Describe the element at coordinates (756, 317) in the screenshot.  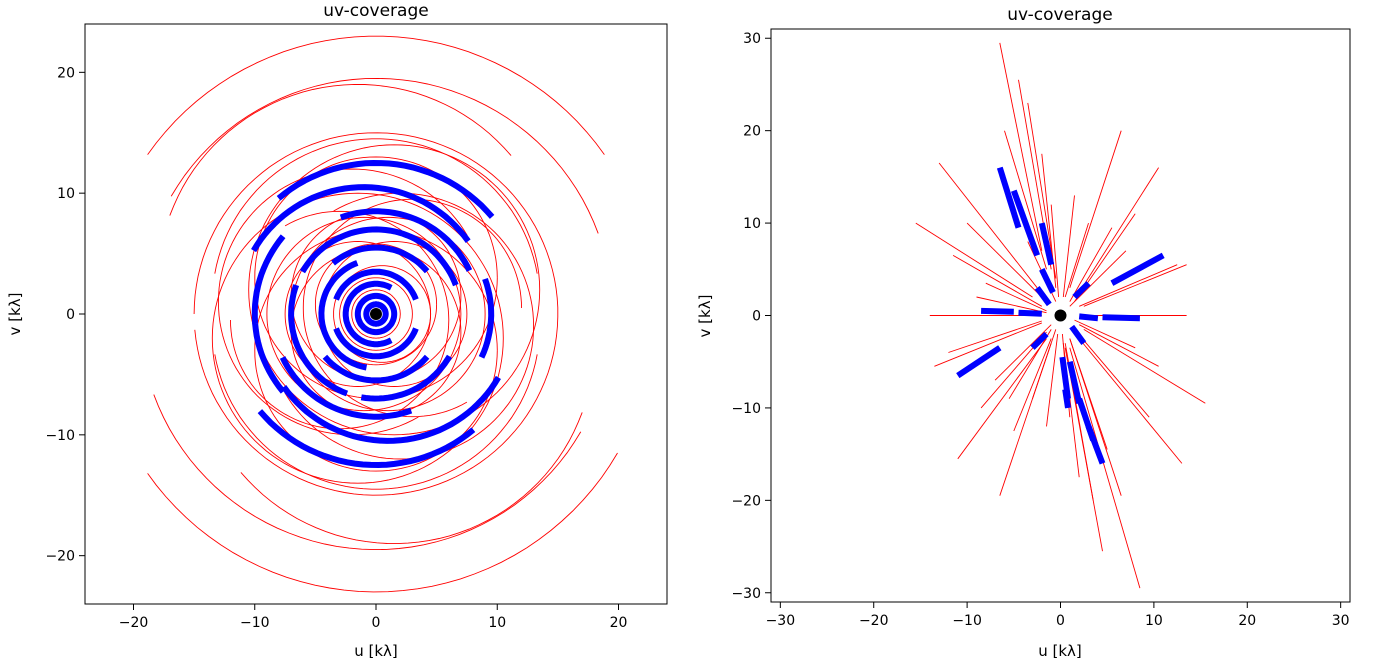
I see `y-tick-label: 0` at that location.